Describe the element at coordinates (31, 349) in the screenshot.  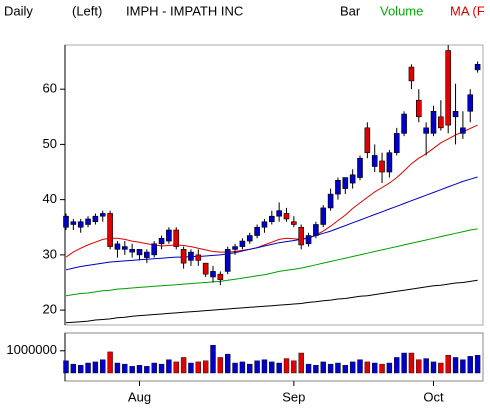
I see `y-tick-label: 1000000` at that location.